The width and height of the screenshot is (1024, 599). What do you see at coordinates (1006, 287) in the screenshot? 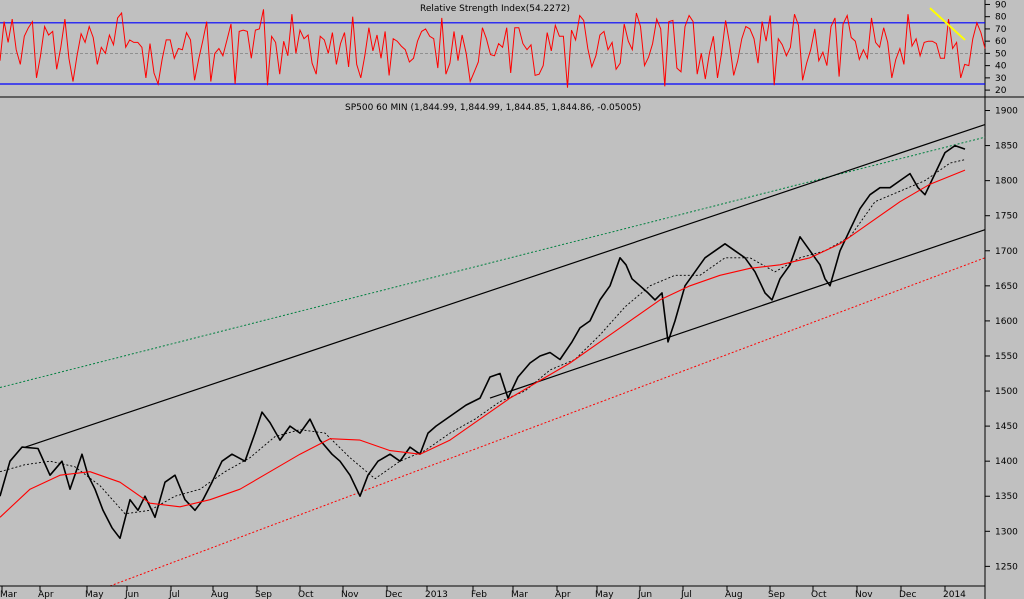
I see `price-ytick-label: 1650` at bounding box center [1006, 287].